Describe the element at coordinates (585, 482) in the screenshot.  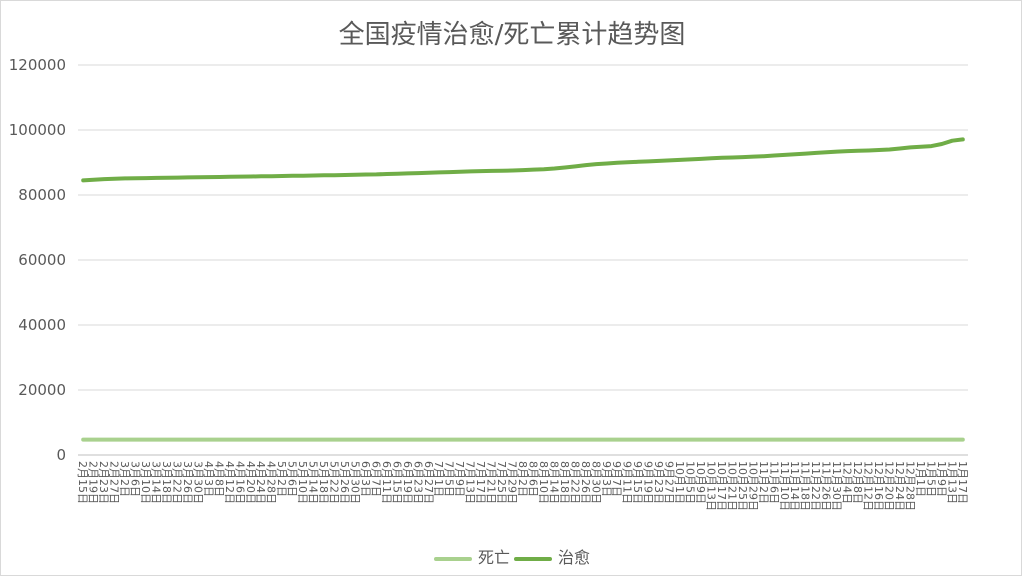
I see `x-tick-label: 8月26日` at that location.